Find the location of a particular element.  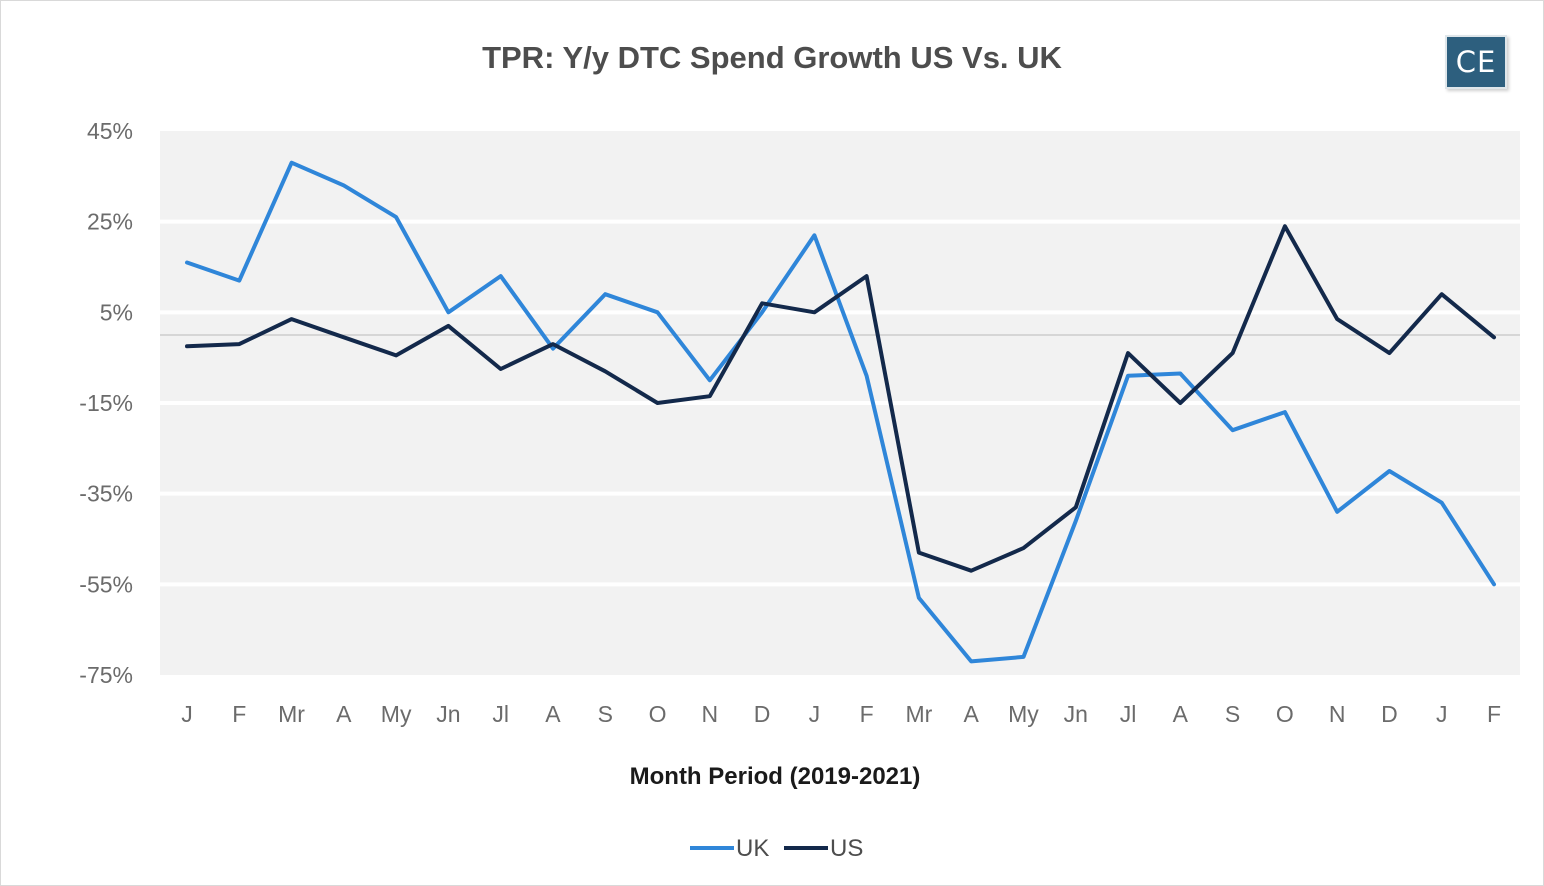

legend-label-us: US is located at coordinates (846, 848).